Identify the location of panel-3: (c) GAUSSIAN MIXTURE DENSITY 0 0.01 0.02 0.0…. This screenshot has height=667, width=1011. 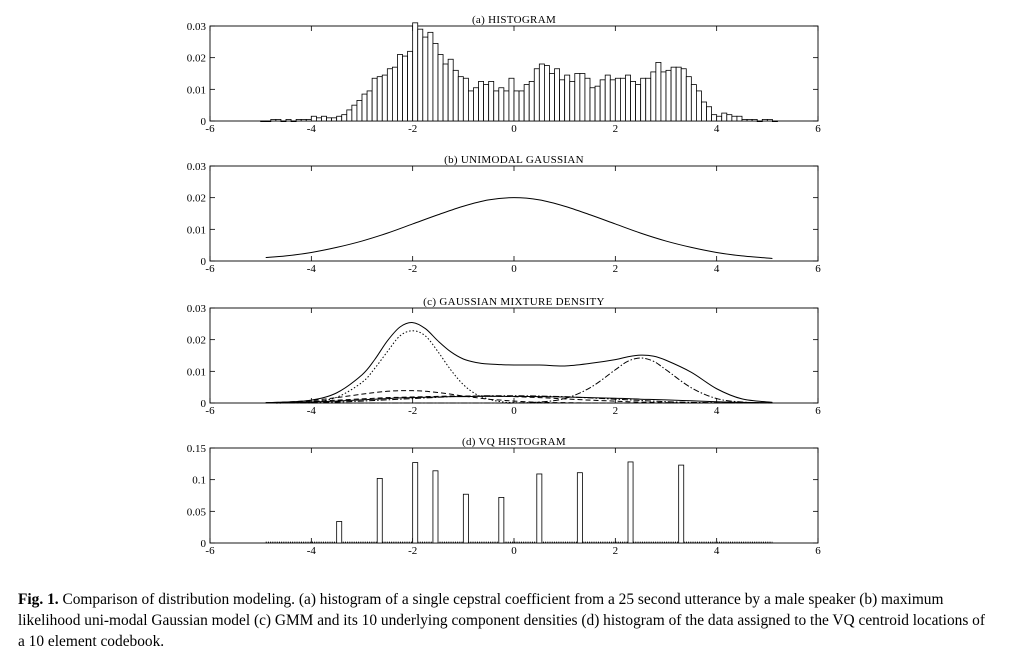
(504, 356).